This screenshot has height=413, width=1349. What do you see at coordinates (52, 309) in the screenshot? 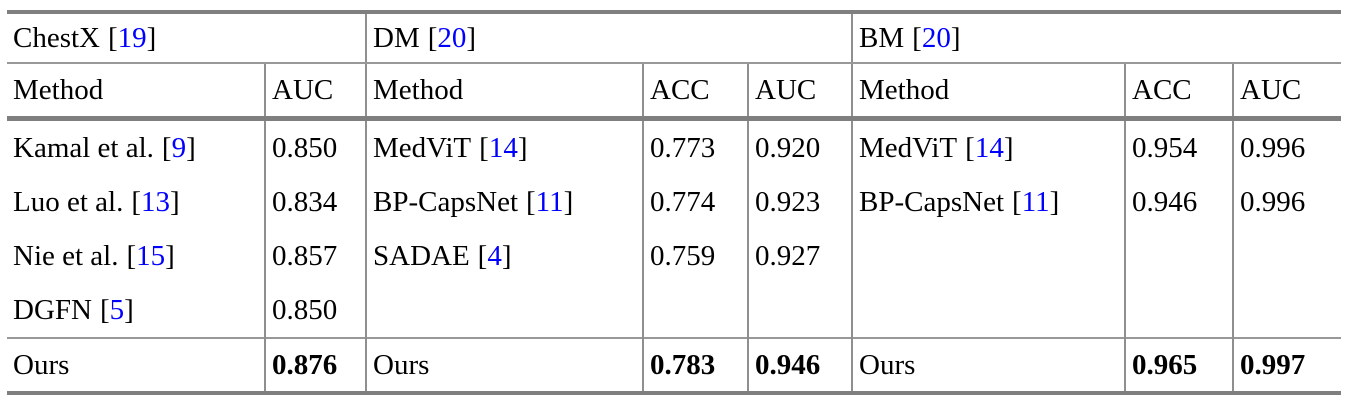
I see `method-name: DGFN` at bounding box center [52, 309].